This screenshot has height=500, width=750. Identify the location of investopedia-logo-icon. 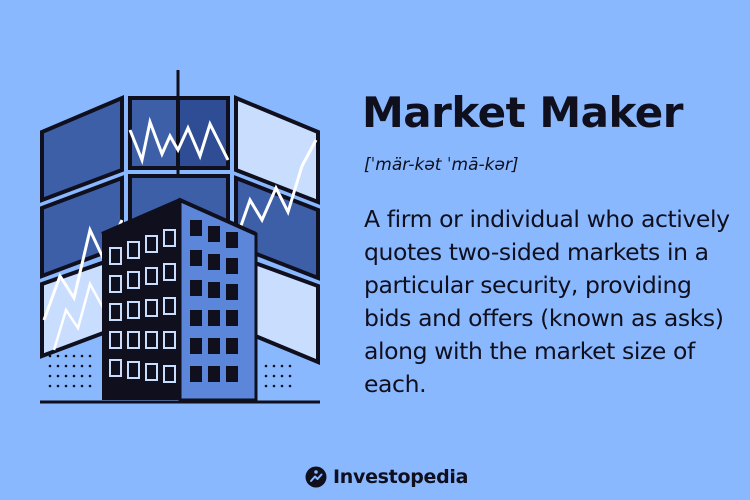
(316, 477).